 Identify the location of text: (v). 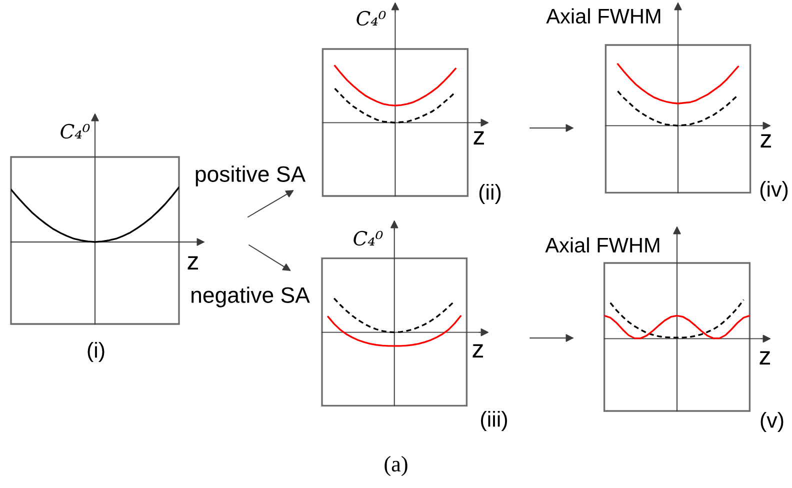
(772, 422).